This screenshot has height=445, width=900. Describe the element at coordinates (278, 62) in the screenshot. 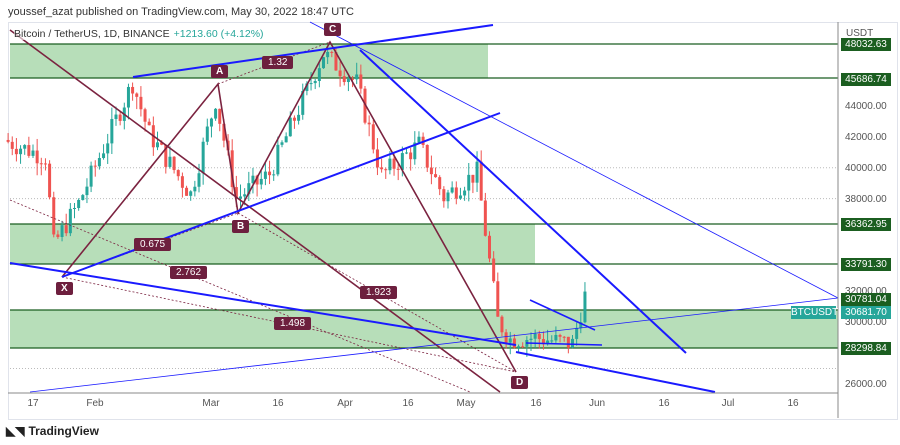

I see `ratio-ac: 1.32` at that location.